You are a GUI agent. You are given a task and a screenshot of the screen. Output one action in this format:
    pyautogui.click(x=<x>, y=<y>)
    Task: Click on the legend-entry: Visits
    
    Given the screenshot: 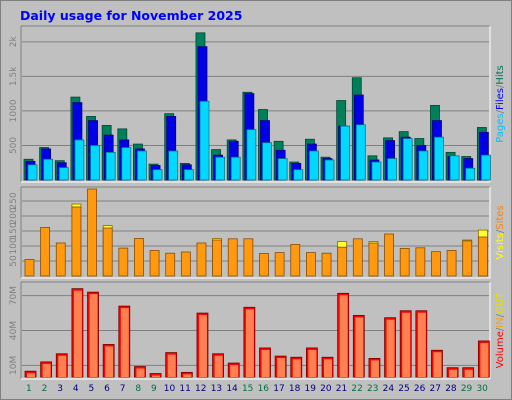 What is the action you would take?
    pyautogui.click(x=500, y=246)
    